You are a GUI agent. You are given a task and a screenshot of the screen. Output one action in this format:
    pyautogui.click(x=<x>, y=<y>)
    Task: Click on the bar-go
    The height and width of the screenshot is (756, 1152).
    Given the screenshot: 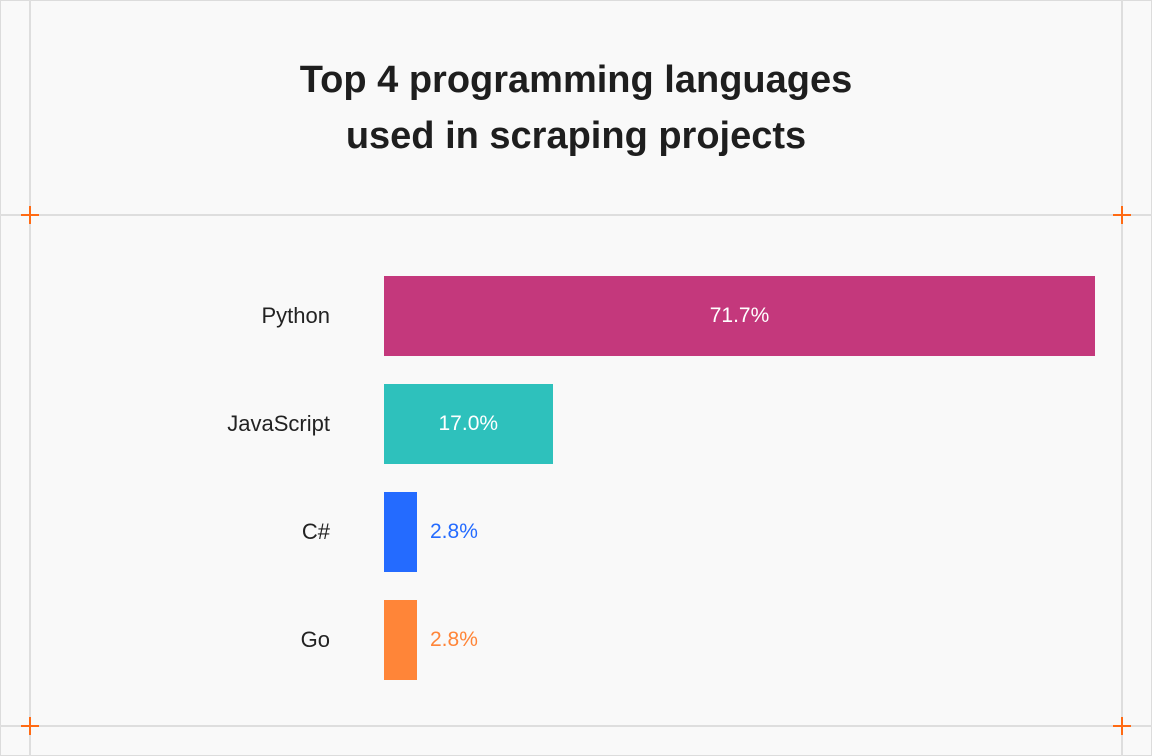 What is the action you would take?
    pyautogui.click(x=400, y=640)
    